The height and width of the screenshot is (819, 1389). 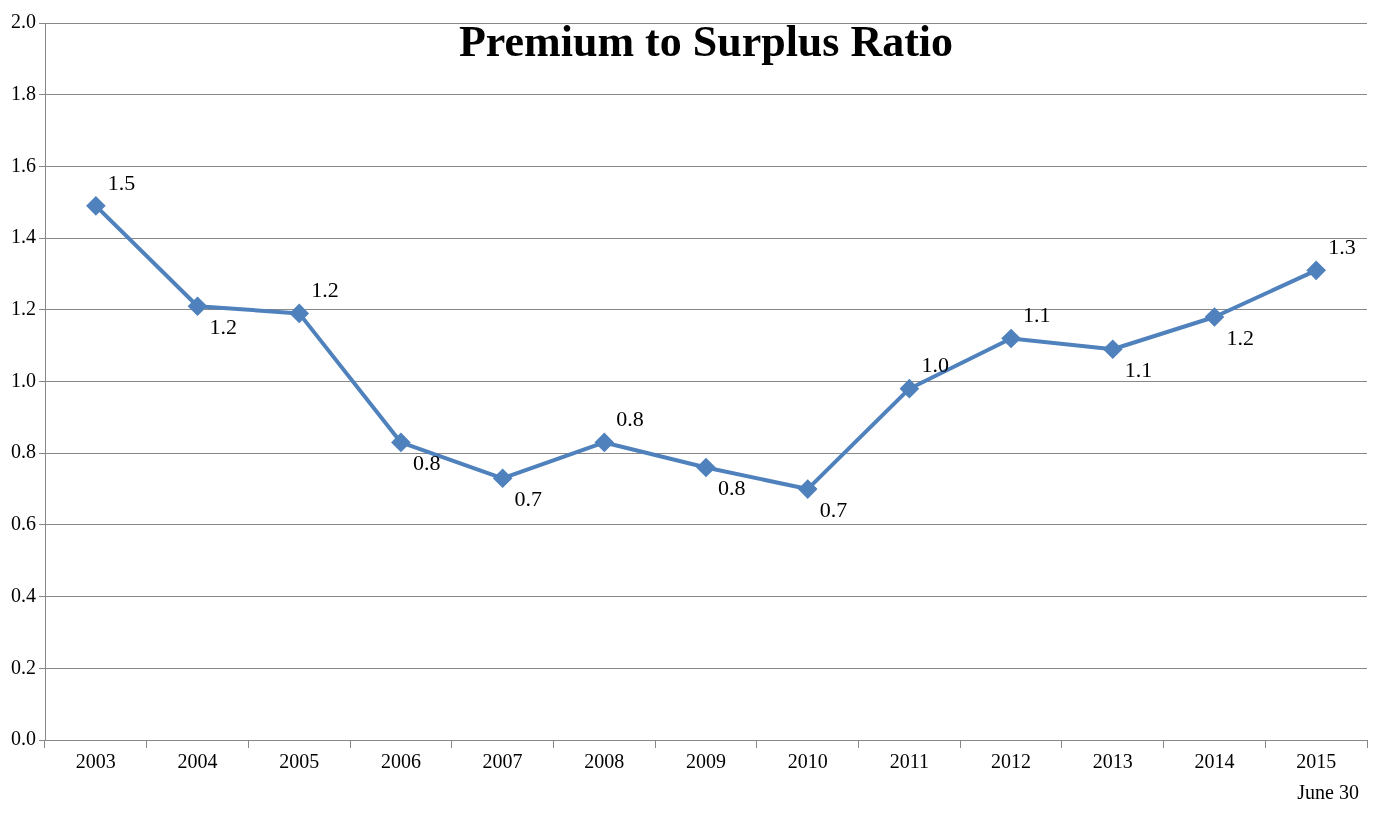 I want to click on y-tick-label: 1.4, so click(x=23, y=236).